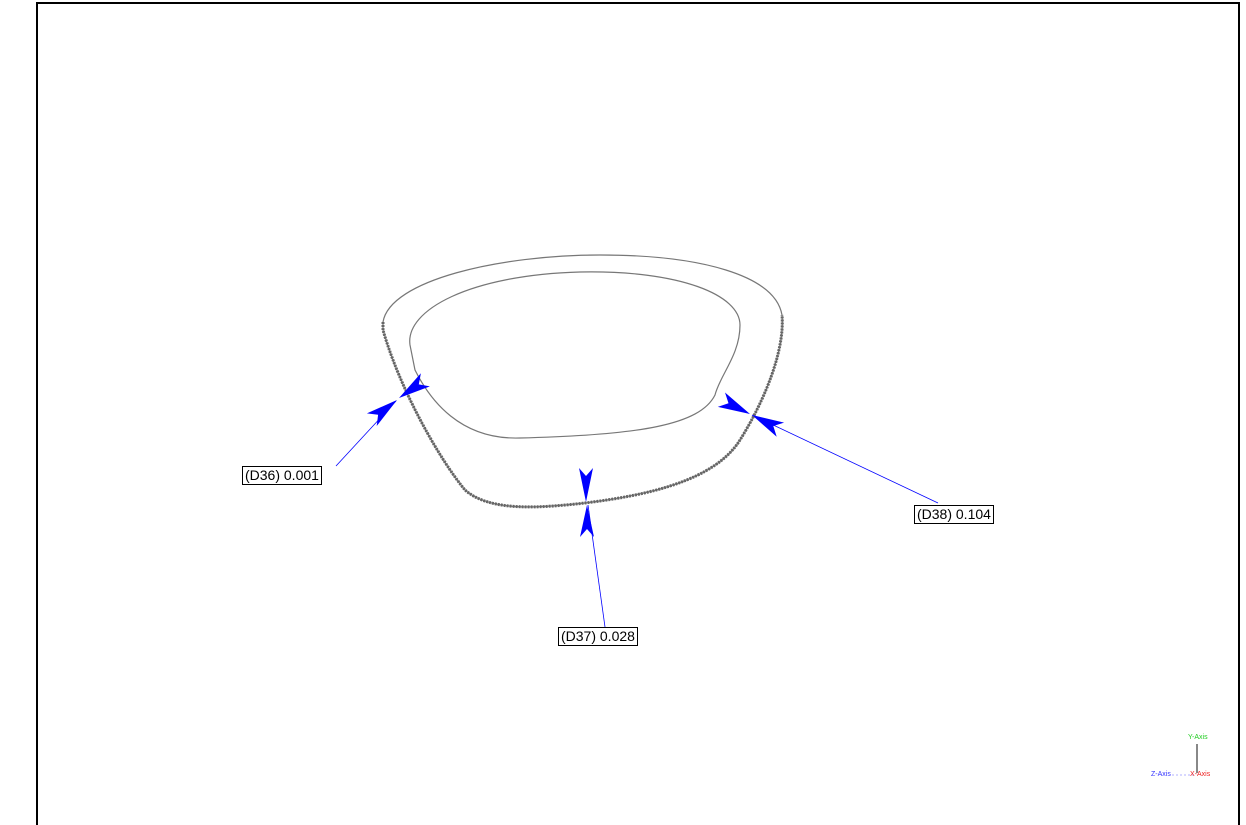 Image resolution: width=1246 pixels, height=825 pixels. What do you see at coordinates (845, 459) in the screenshot?
I see `leader-line` at bounding box center [845, 459].